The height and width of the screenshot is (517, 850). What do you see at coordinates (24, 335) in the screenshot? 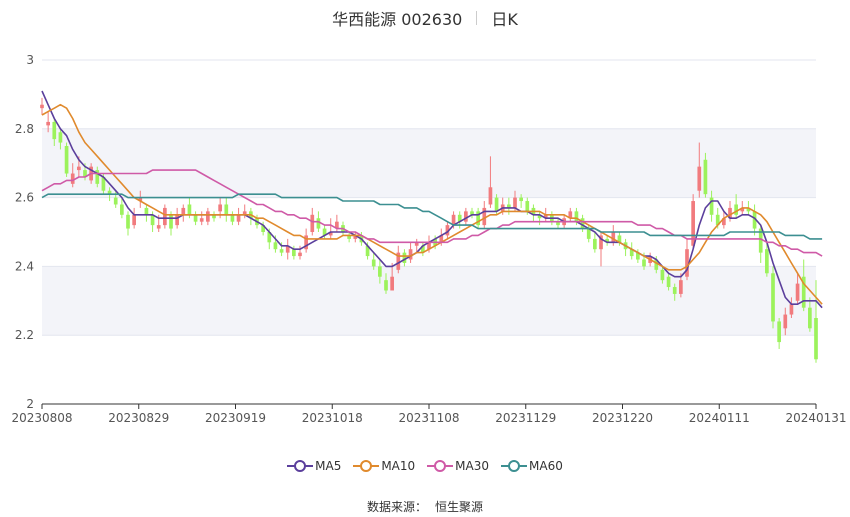
I see `y-tick-label: 2.2` at bounding box center [24, 335].